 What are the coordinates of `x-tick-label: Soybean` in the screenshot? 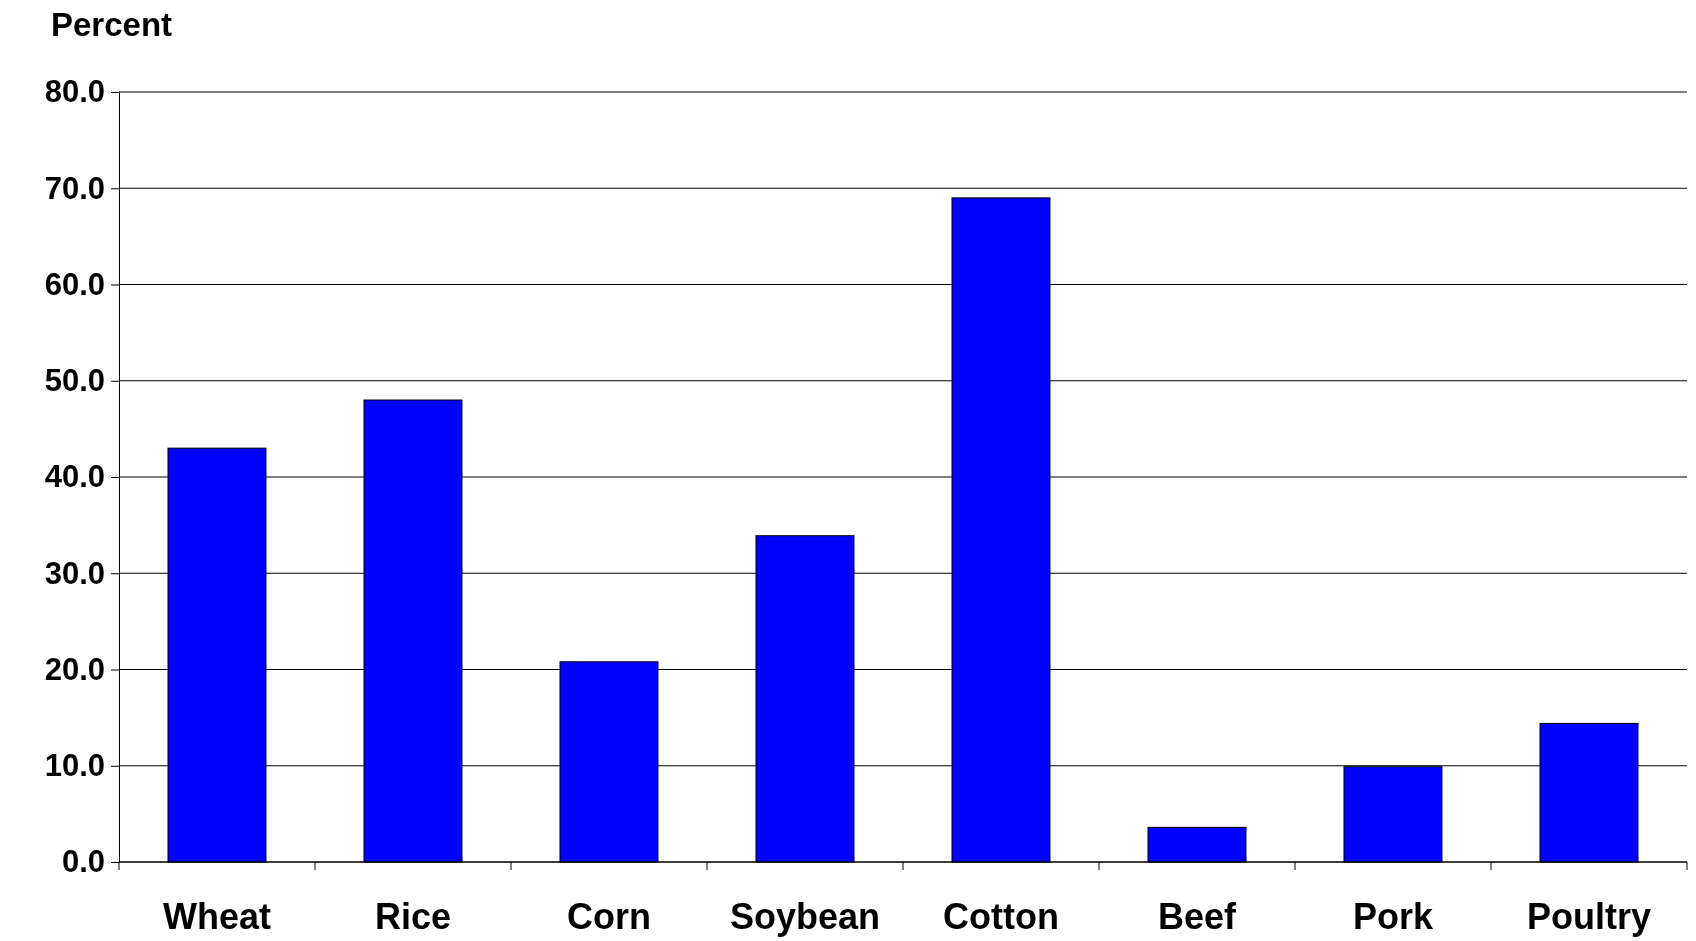 It's located at (805, 916).